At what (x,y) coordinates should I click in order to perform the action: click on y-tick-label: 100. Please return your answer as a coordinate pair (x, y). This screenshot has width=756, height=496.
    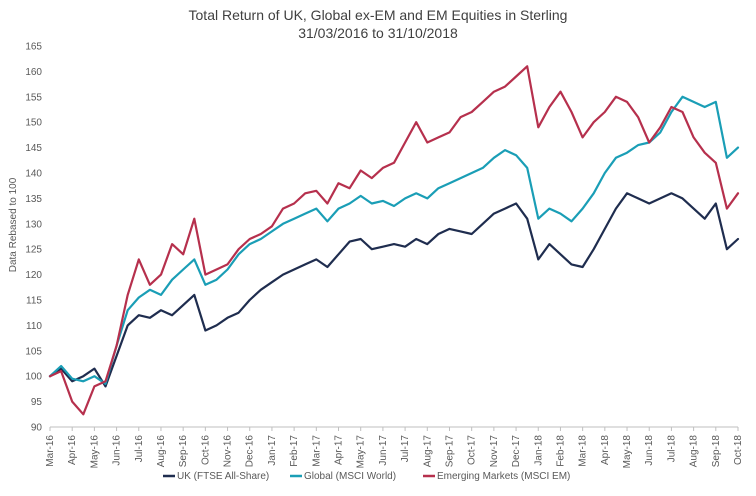
    Looking at the image, I should click on (33, 377).